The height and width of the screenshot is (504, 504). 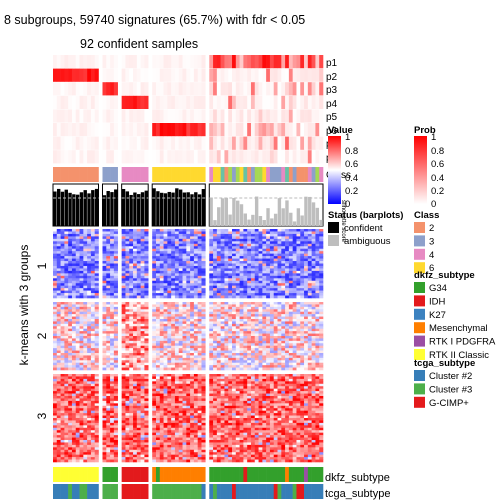 I want to click on prob-cell-p4, so click(x=85, y=102).